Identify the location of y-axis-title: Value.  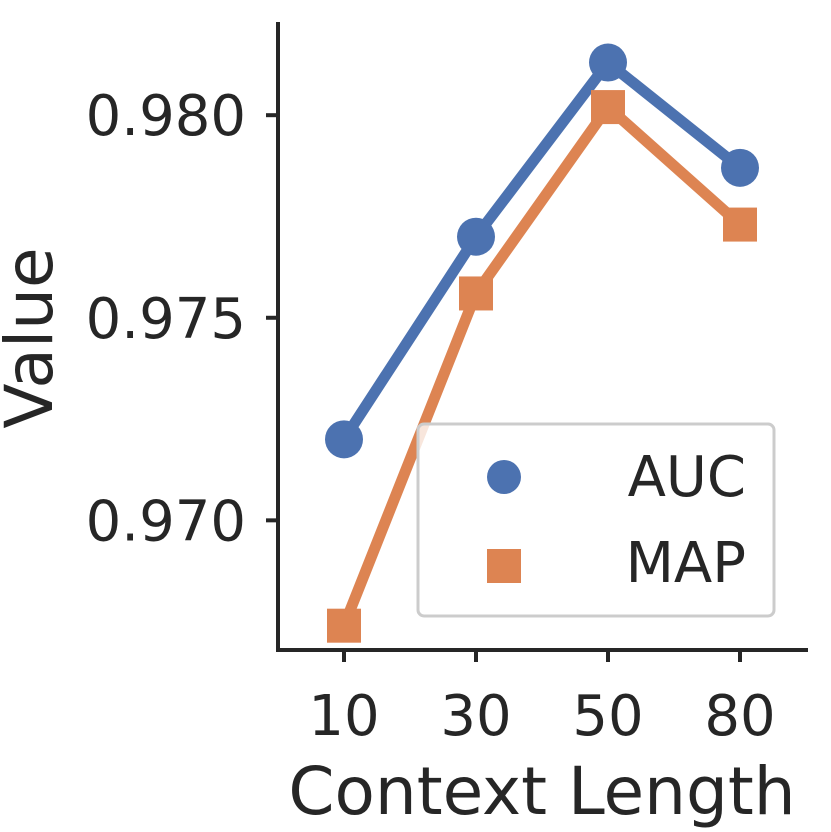
(34, 337).